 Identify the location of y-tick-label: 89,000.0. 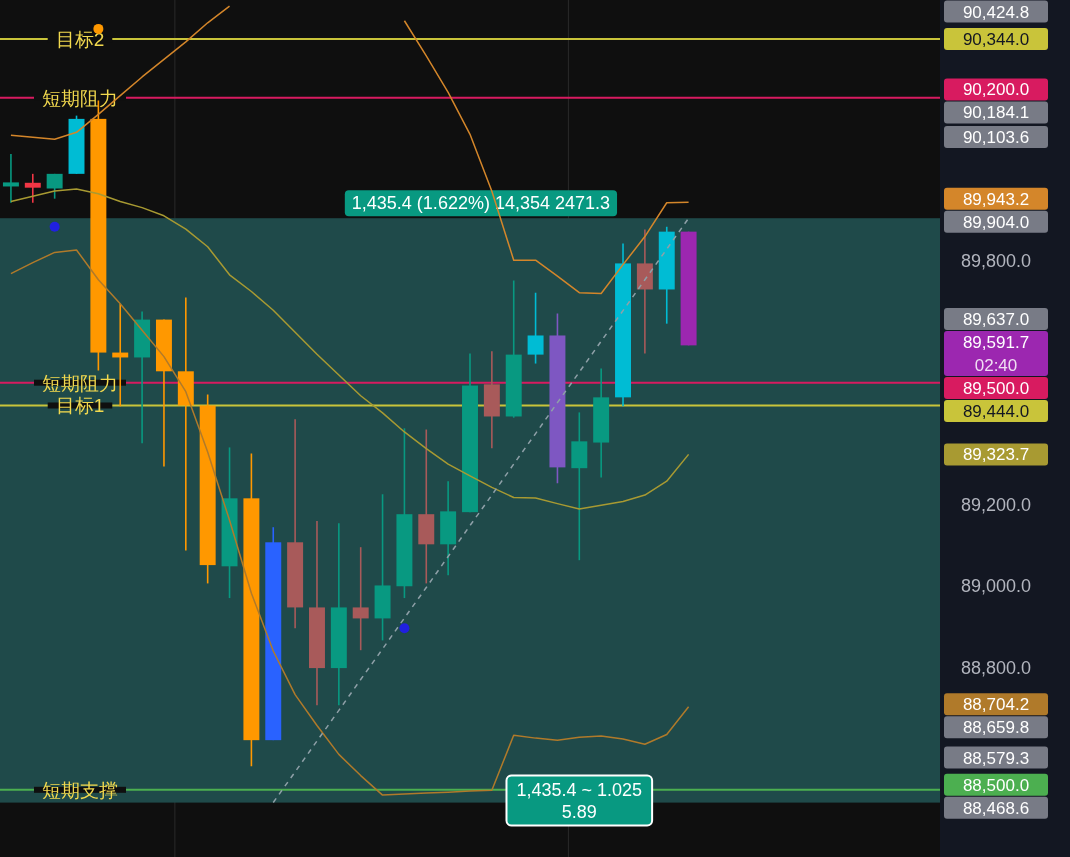
(996, 586).